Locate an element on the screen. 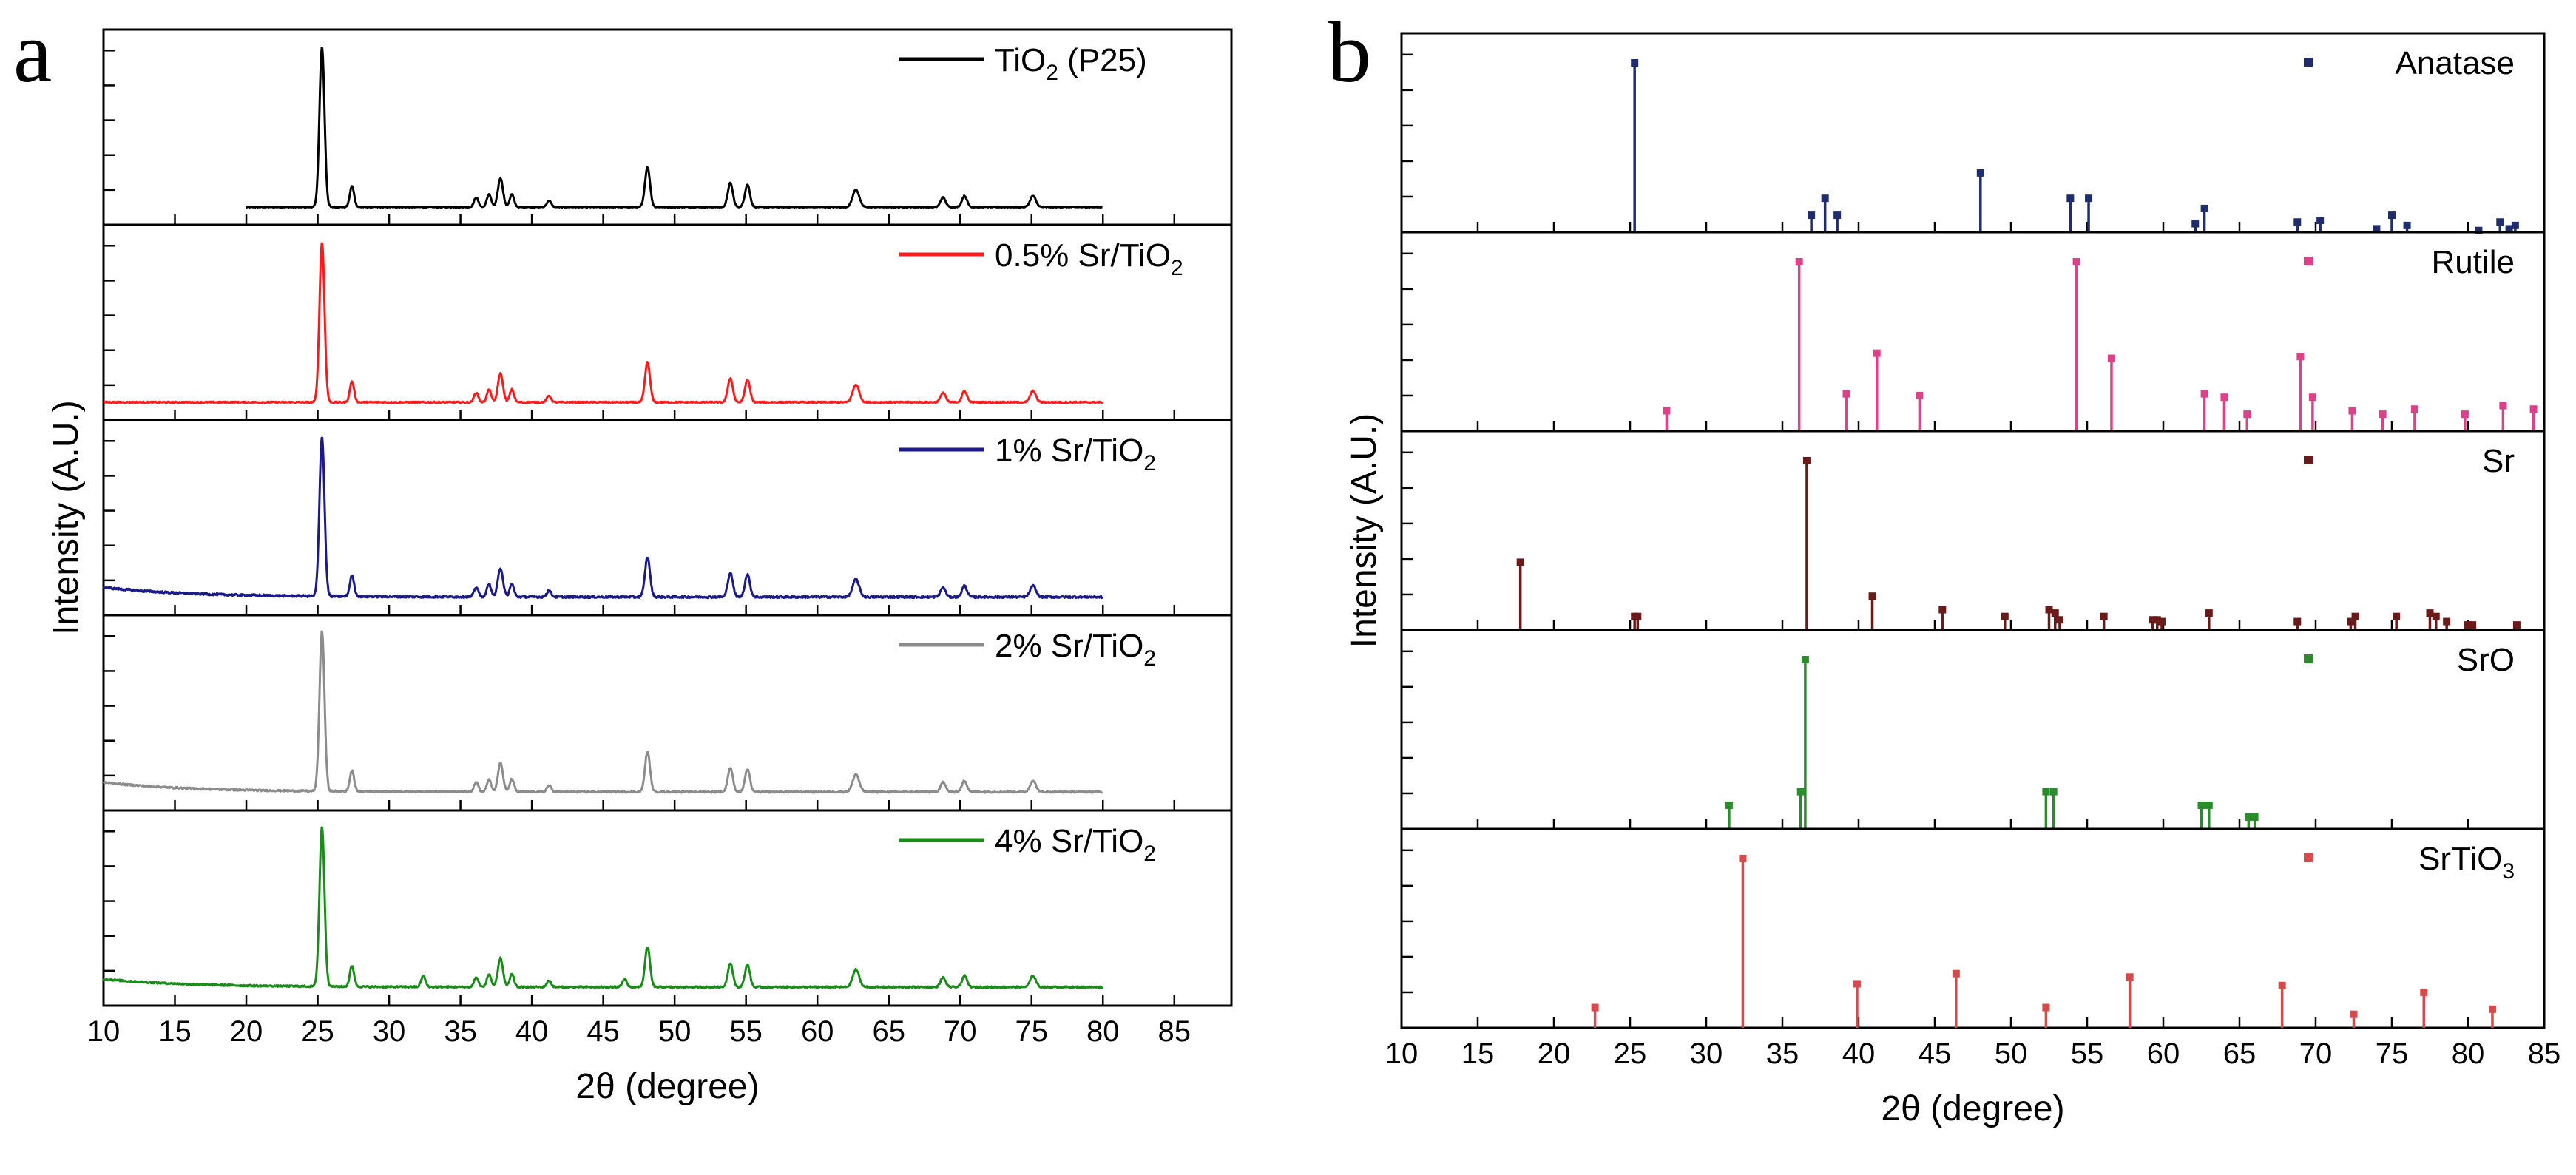  legend-label: Anatase is located at coordinates (2455, 63).